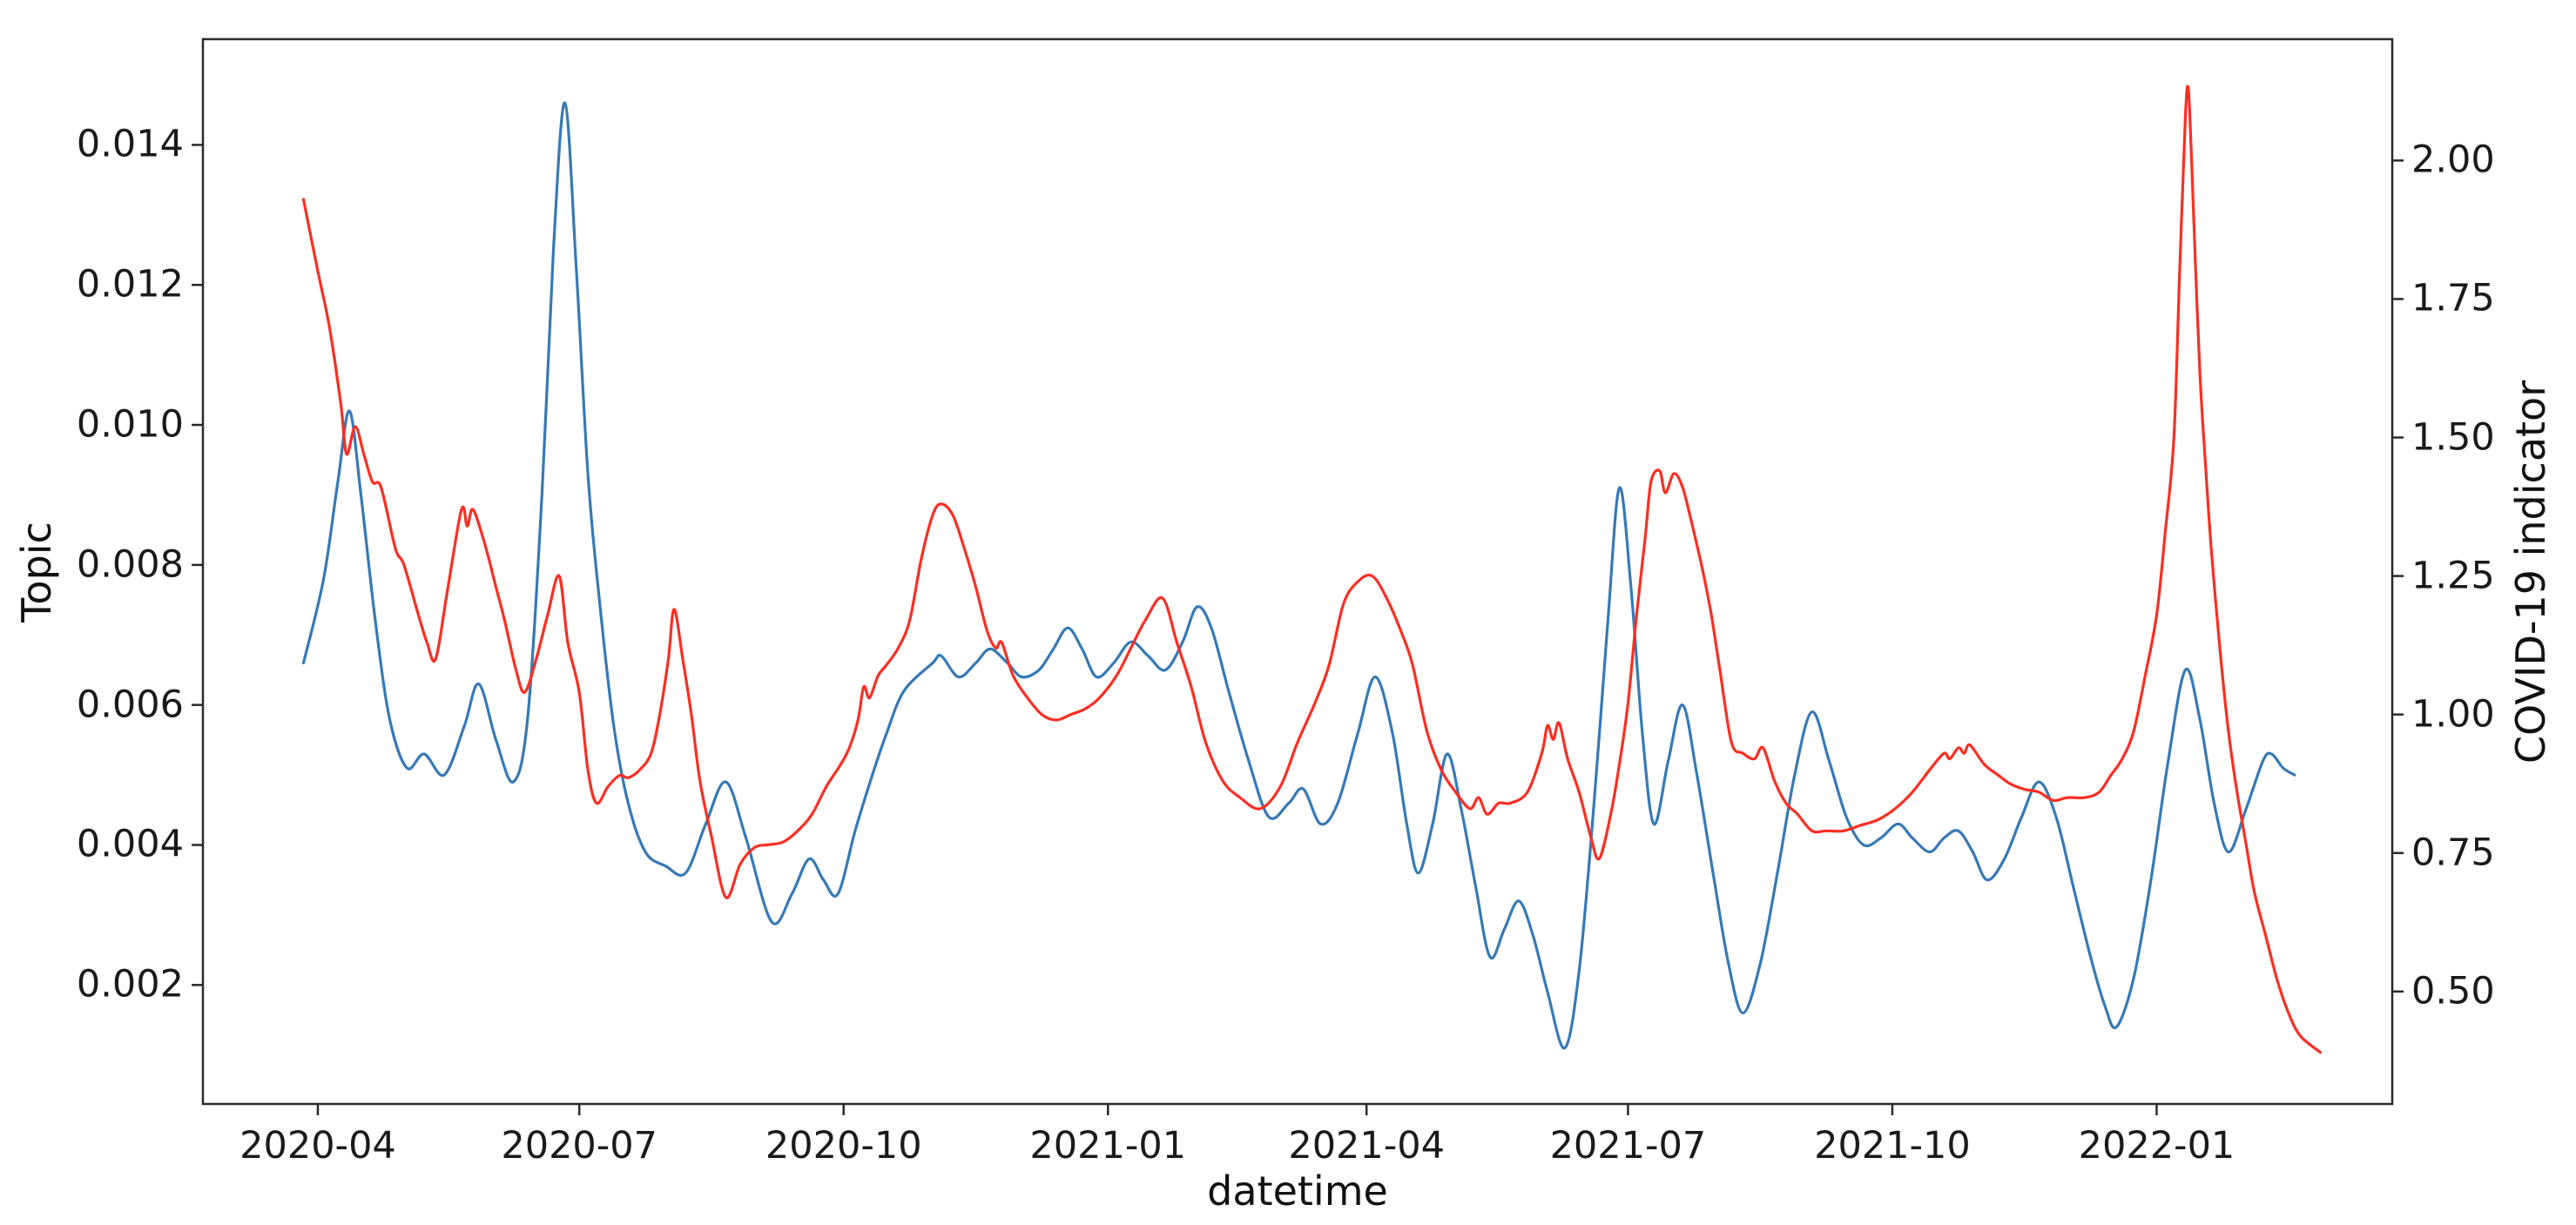 The image size is (2576, 1225). I want to click on x-axis-label: datetime, so click(1298, 1191).